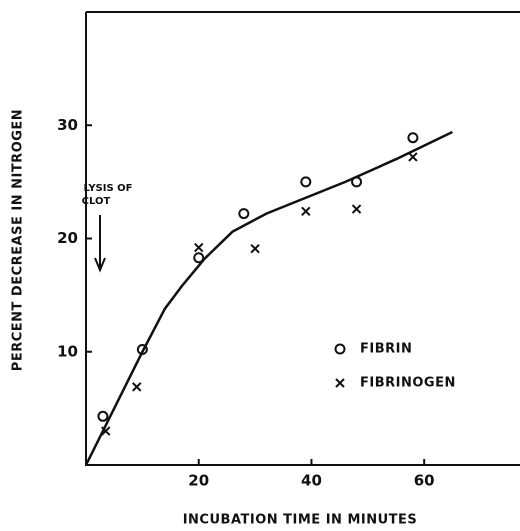 The image size is (520, 531). Describe the element at coordinates (300, 520) in the screenshot. I see `x-axis-label: INCUBATION TIME IN MINUTES` at that location.